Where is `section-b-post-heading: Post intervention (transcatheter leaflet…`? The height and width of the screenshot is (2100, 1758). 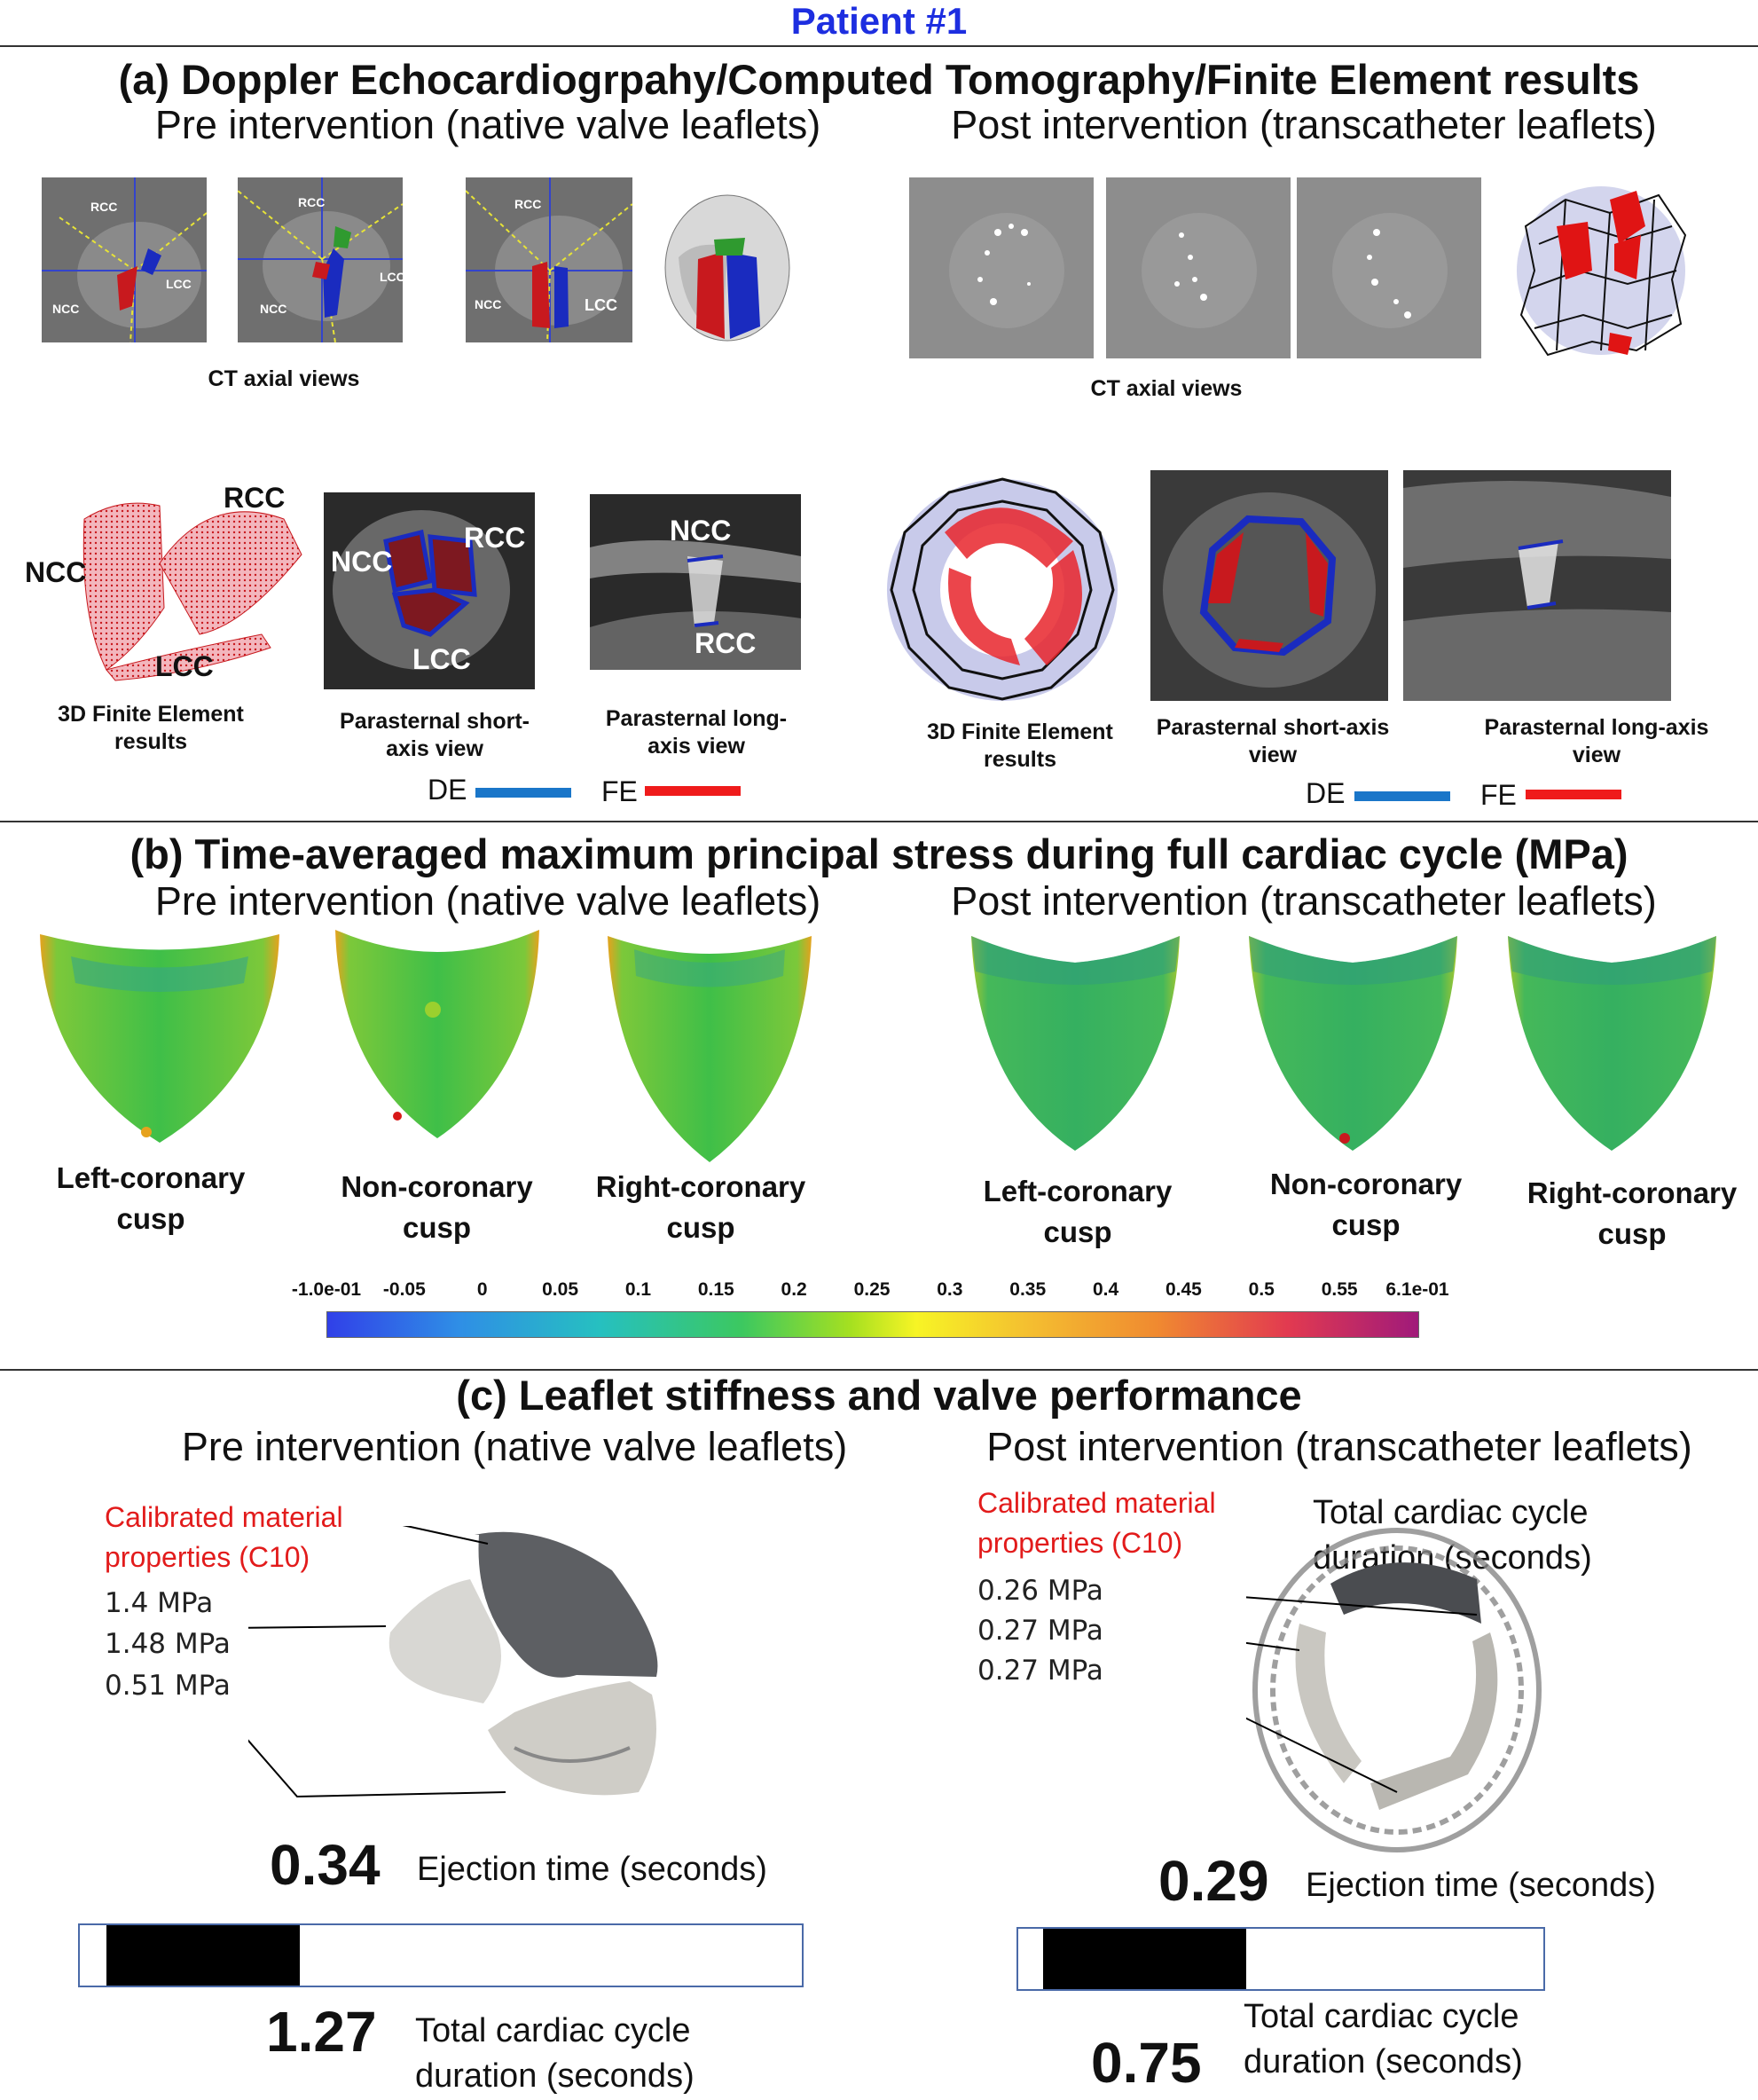
section-b-post-heading: Post intervention (transcatheter leaflet… is located at coordinates (1304, 901).